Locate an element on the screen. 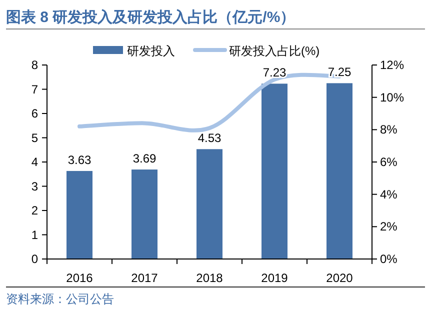 The image size is (435, 321). x-tick-label: 2020 is located at coordinates (340, 278).